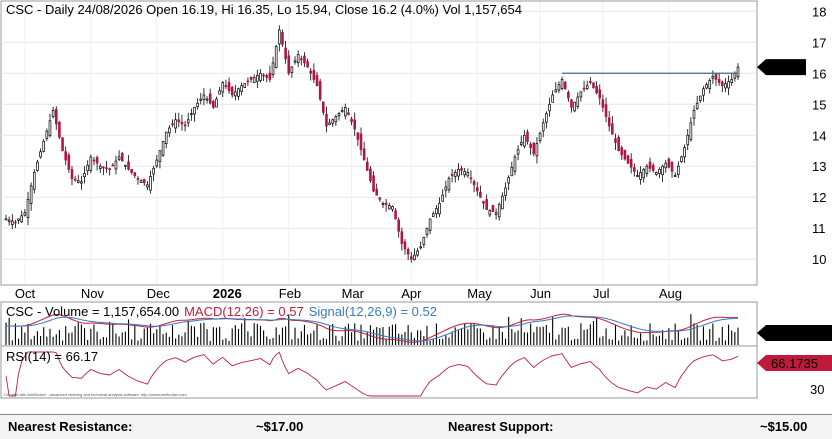  What do you see at coordinates (70, 426) in the screenshot?
I see `resistance-label: Nearest Resistance:` at bounding box center [70, 426].